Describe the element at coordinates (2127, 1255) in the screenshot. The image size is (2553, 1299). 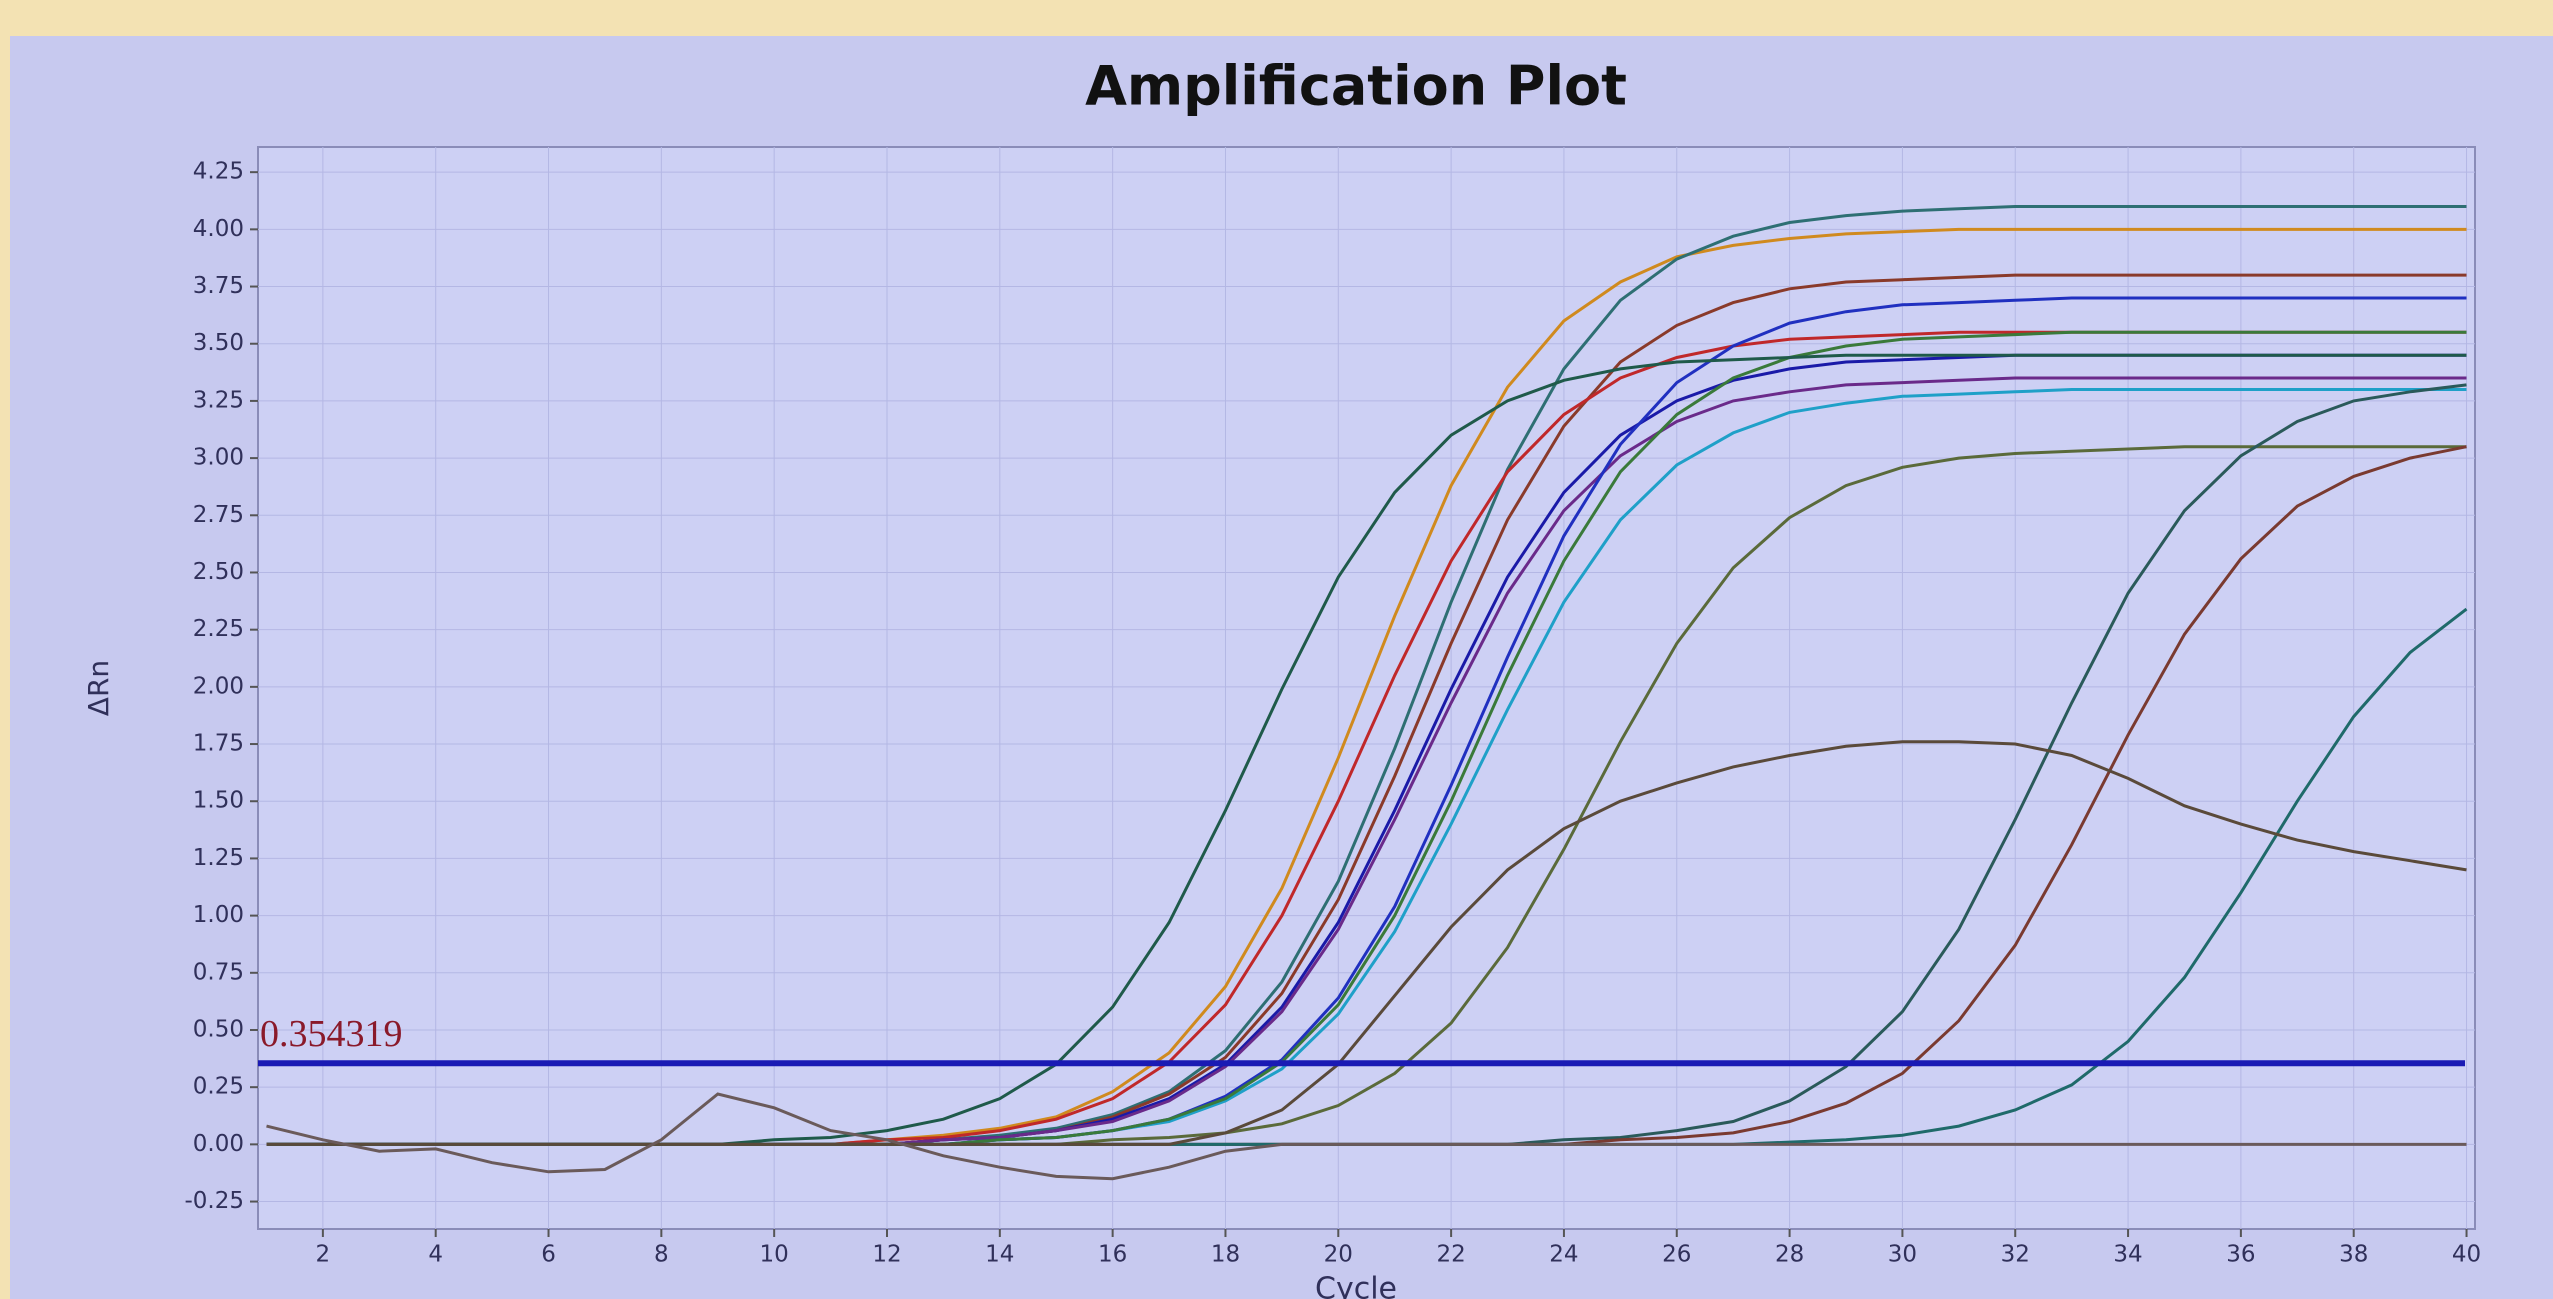
I see `x-tick-label: 34` at that location.